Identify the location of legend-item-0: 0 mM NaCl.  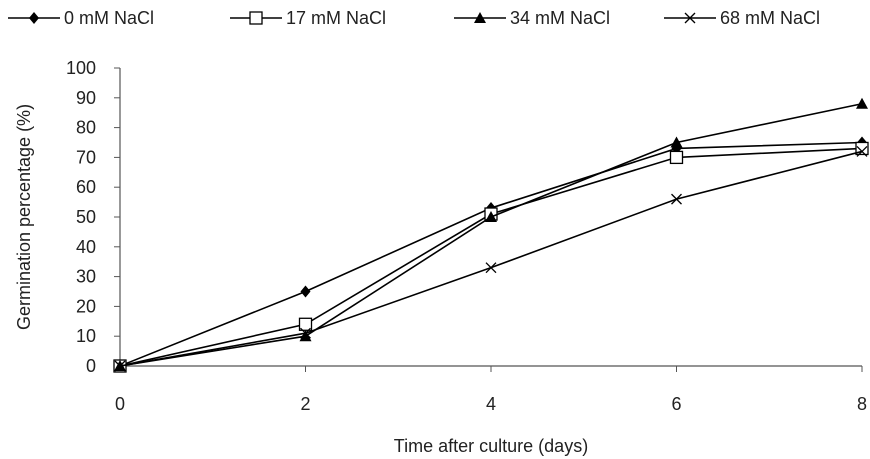
(81, 18).